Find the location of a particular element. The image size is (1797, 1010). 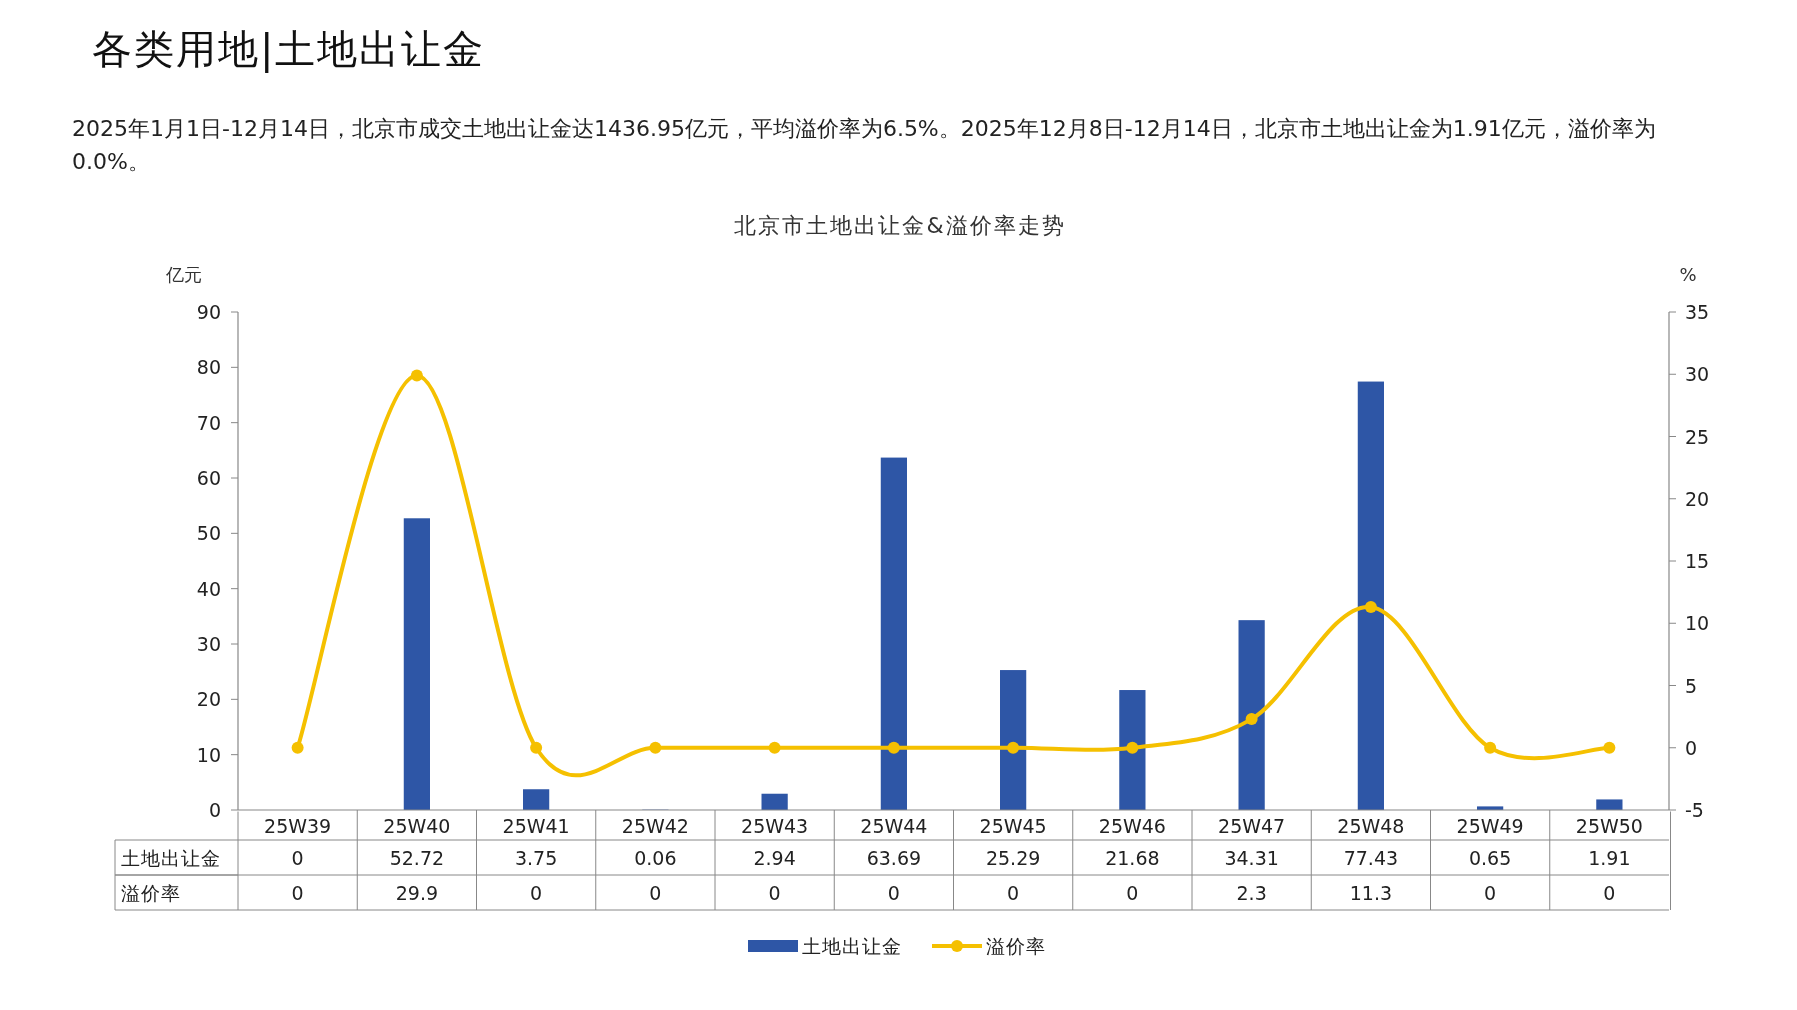

y-tick-label: 80 is located at coordinates (208, 367).